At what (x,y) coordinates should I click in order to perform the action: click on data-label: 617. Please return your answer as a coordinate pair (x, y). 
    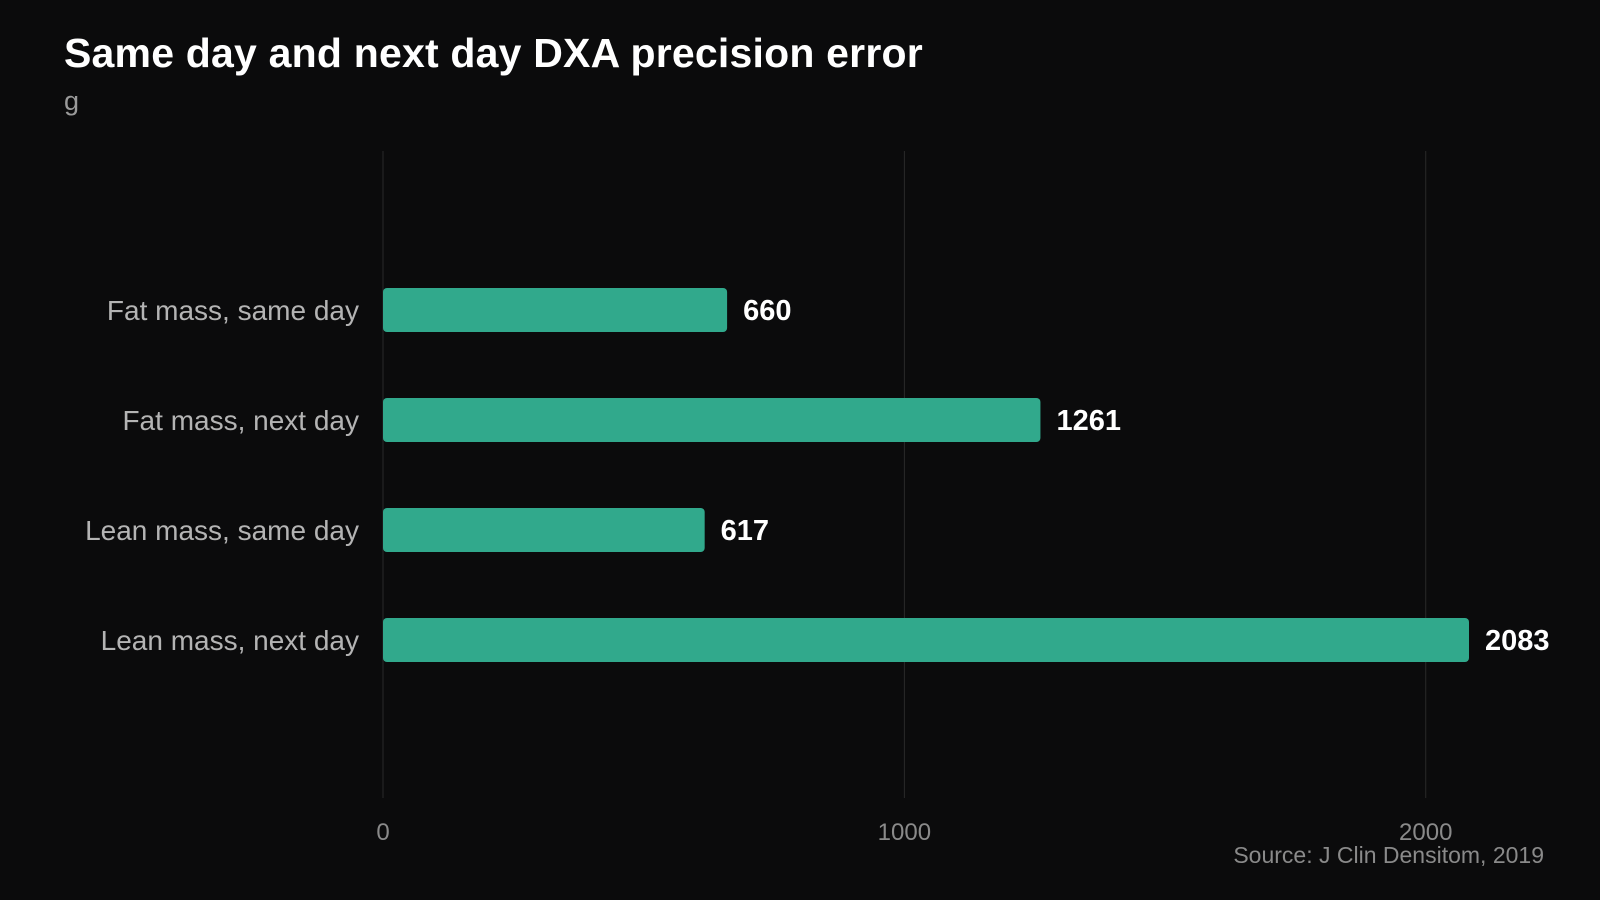
    Looking at the image, I should click on (745, 531).